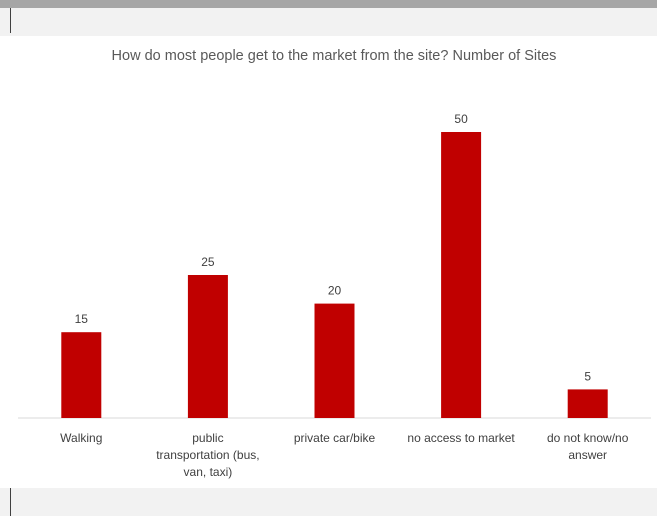 This screenshot has height=516, width=657. I want to click on category-label: private car/bike, so click(335, 438).